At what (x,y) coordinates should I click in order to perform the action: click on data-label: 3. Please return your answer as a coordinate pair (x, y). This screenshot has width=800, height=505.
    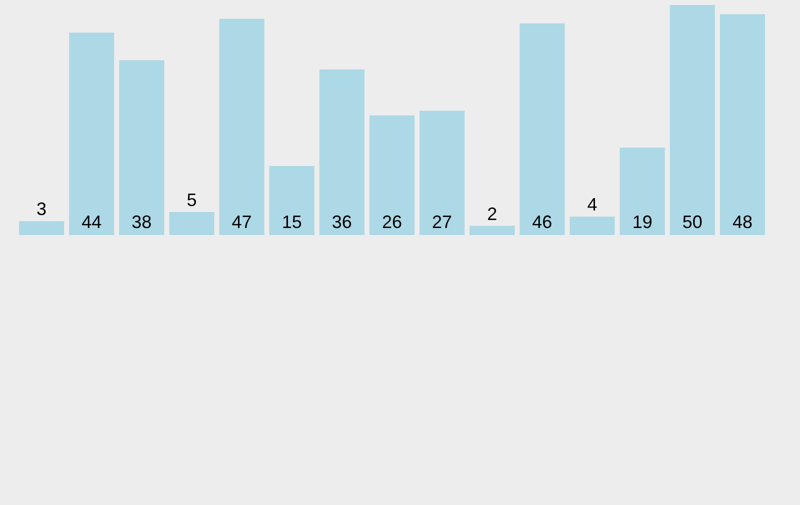
    Looking at the image, I should click on (41, 209).